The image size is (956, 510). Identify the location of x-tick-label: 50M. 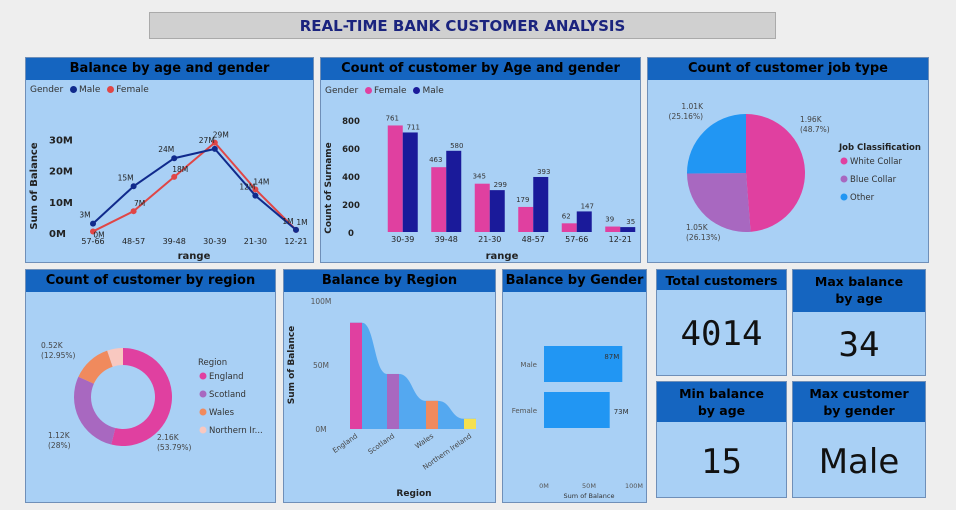
(589, 486).